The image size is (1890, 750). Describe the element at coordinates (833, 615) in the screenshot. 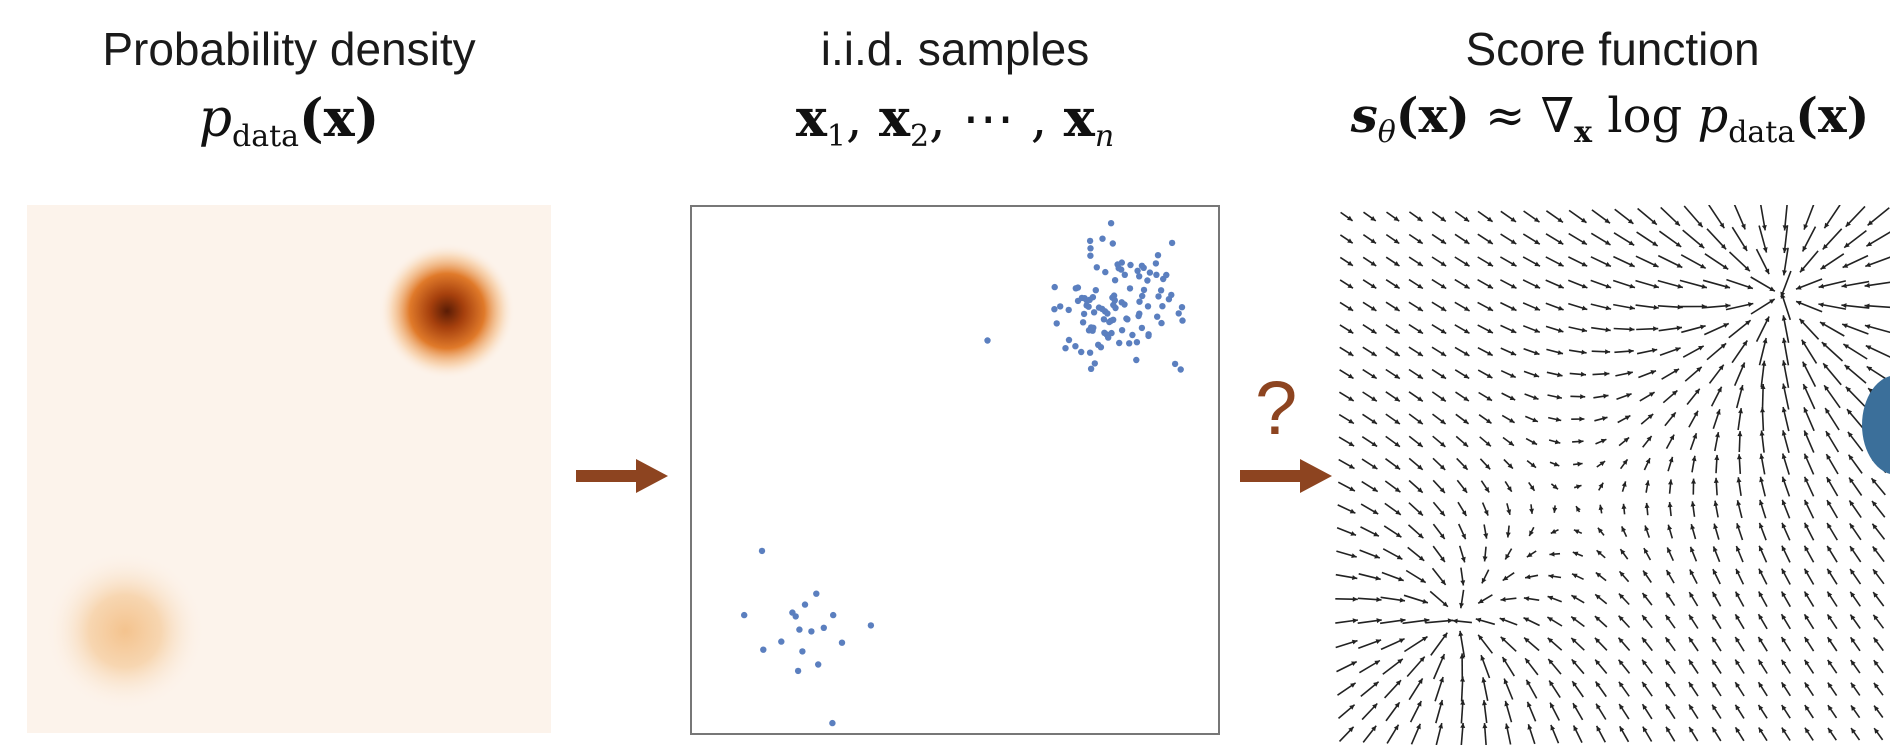

I see `sample-point-lower` at that location.